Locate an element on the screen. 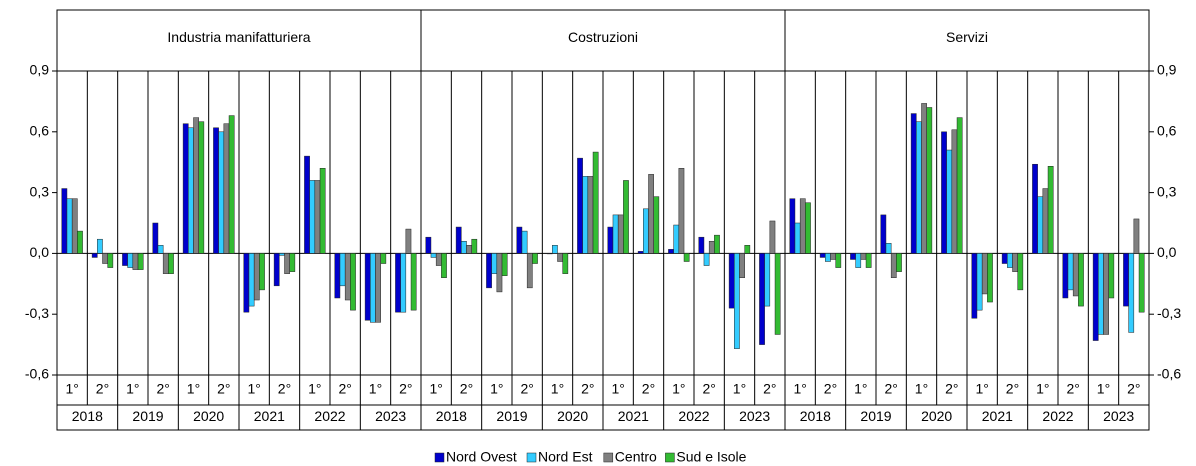  y2-tick-label: 0,0 is located at coordinates (1167, 252).